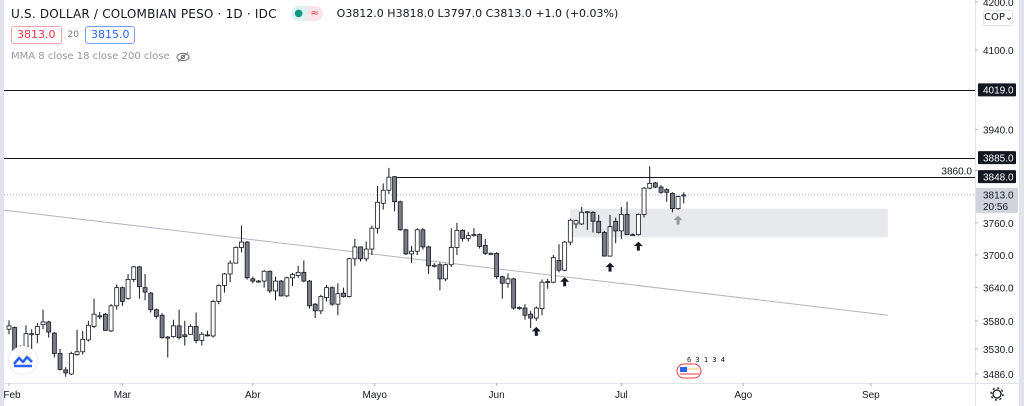  What do you see at coordinates (110, 35) in the screenshot?
I see `buy-button: 3815.0` at bounding box center [110, 35].